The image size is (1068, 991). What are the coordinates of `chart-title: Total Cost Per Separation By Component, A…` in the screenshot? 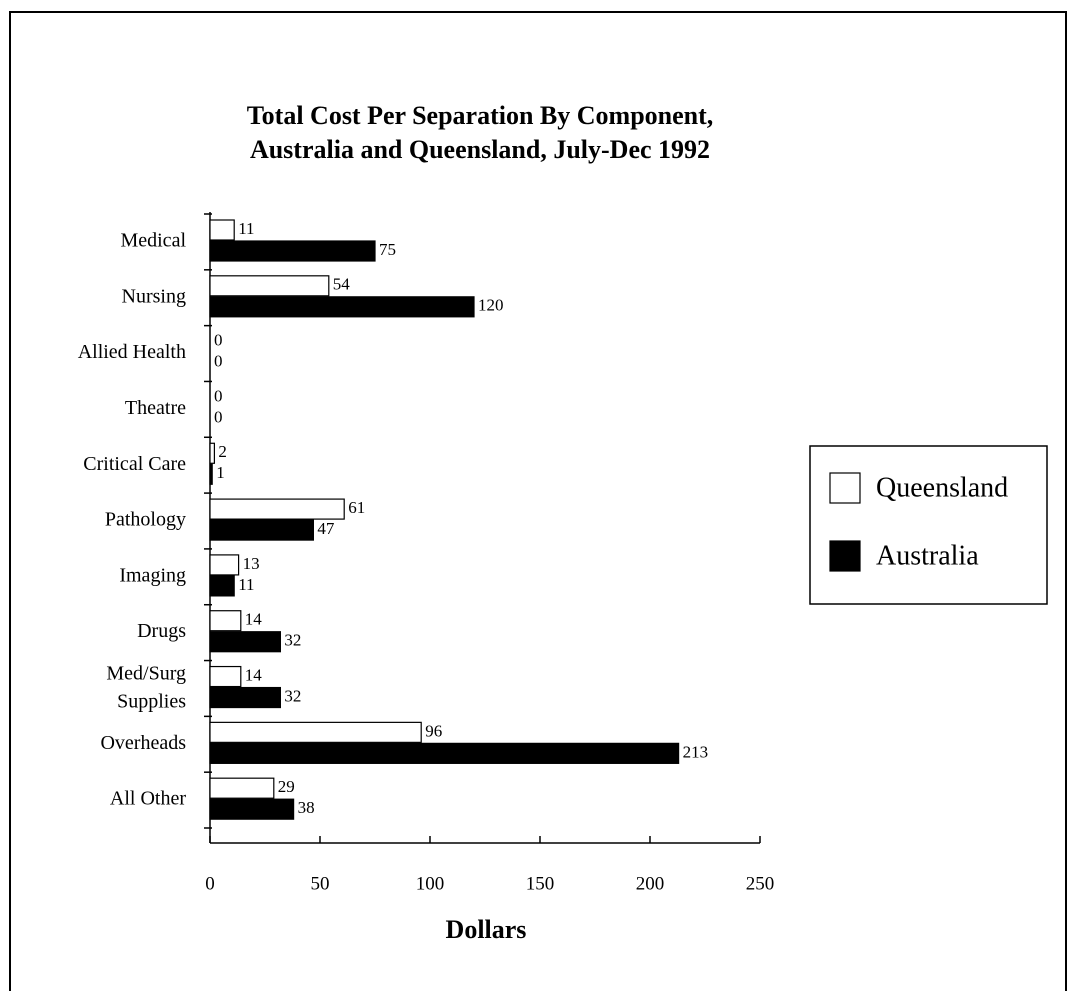 It's located at (480, 132).